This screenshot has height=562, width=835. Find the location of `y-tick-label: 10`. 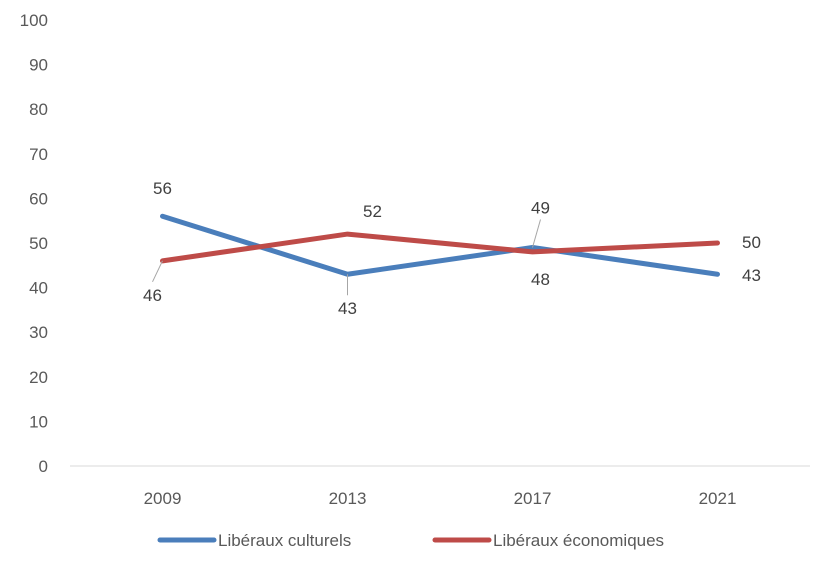

y-tick-label: 10 is located at coordinates (38, 421).